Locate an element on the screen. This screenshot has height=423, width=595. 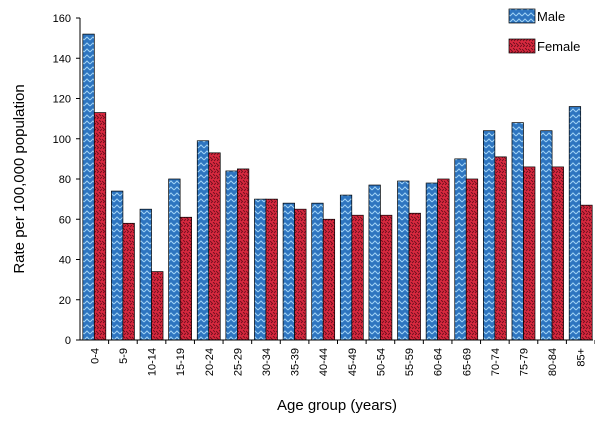
x-tick-label: 0-4 is located at coordinates (95, 356).